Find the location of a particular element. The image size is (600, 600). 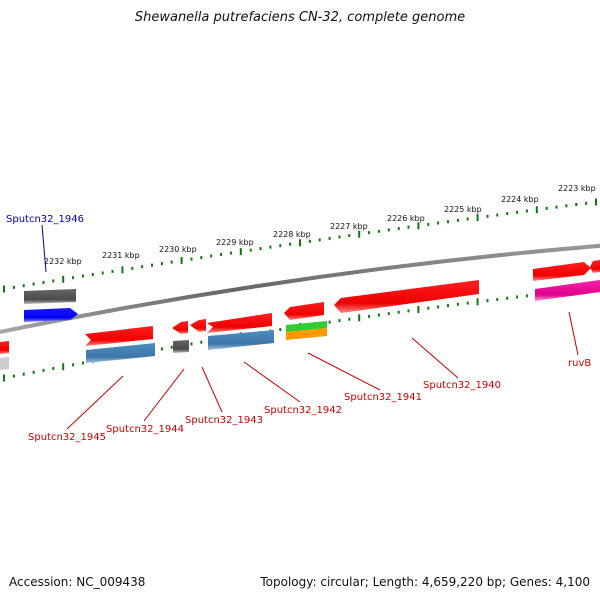

gene-sputcn32-1942-green is located at coordinates (306, 326).